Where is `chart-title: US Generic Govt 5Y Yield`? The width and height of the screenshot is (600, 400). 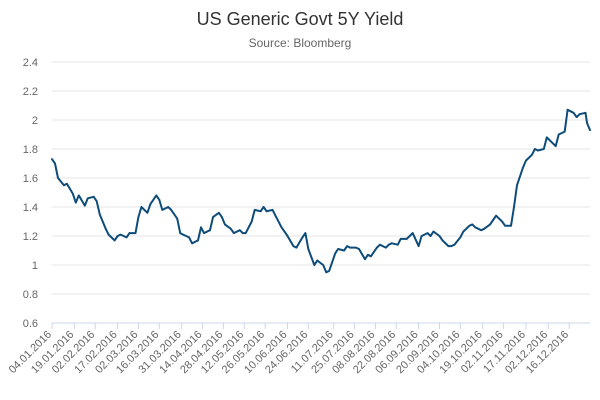 chart-title: US Generic Govt 5Y Yield is located at coordinates (300, 19).